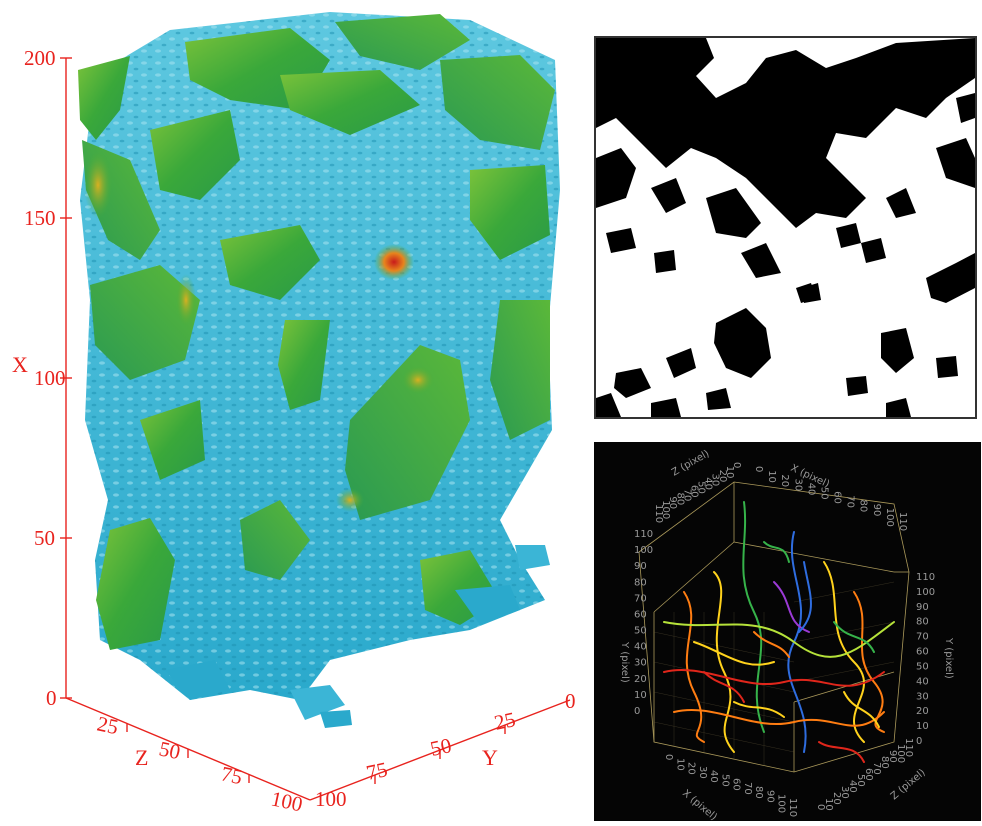 The width and height of the screenshot is (982, 826). What do you see at coordinates (287, 801) in the screenshot?
I see `z-tick-label: 100` at bounding box center [287, 801].